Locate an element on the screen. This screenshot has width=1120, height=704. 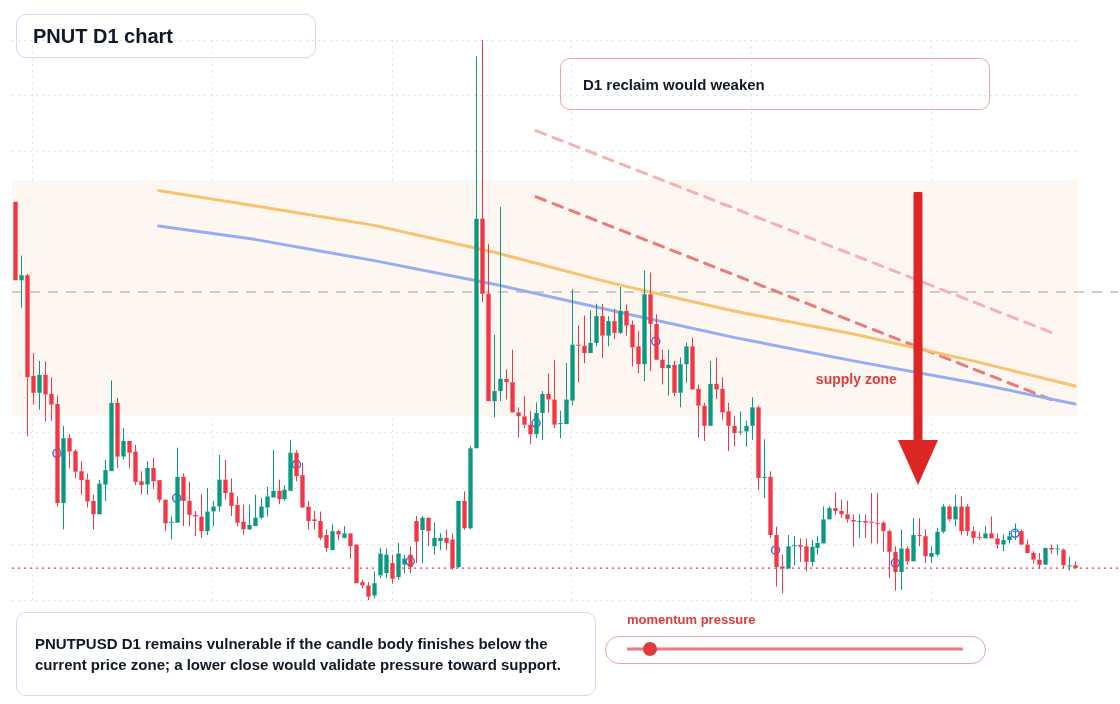
chart-title: PNUT D1 chart is located at coordinates (166, 36).